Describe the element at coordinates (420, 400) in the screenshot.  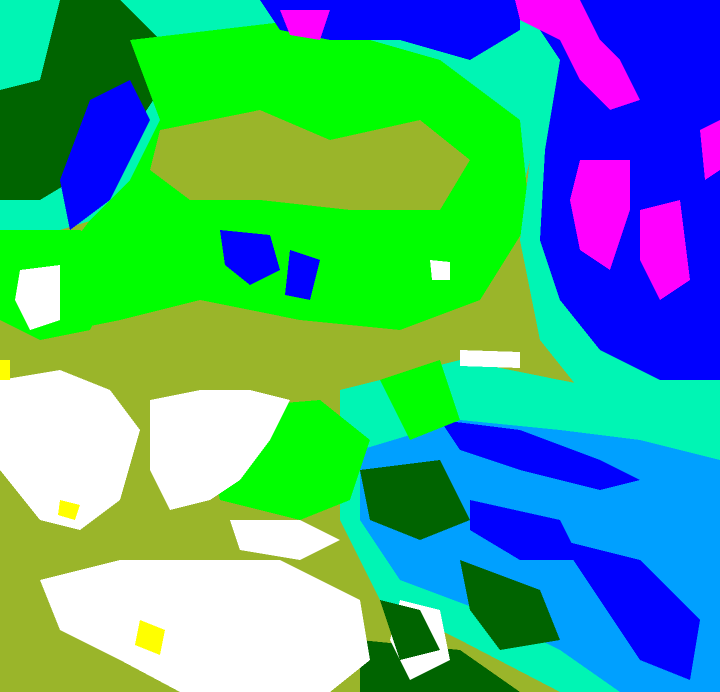
I see `green-region` at that location.